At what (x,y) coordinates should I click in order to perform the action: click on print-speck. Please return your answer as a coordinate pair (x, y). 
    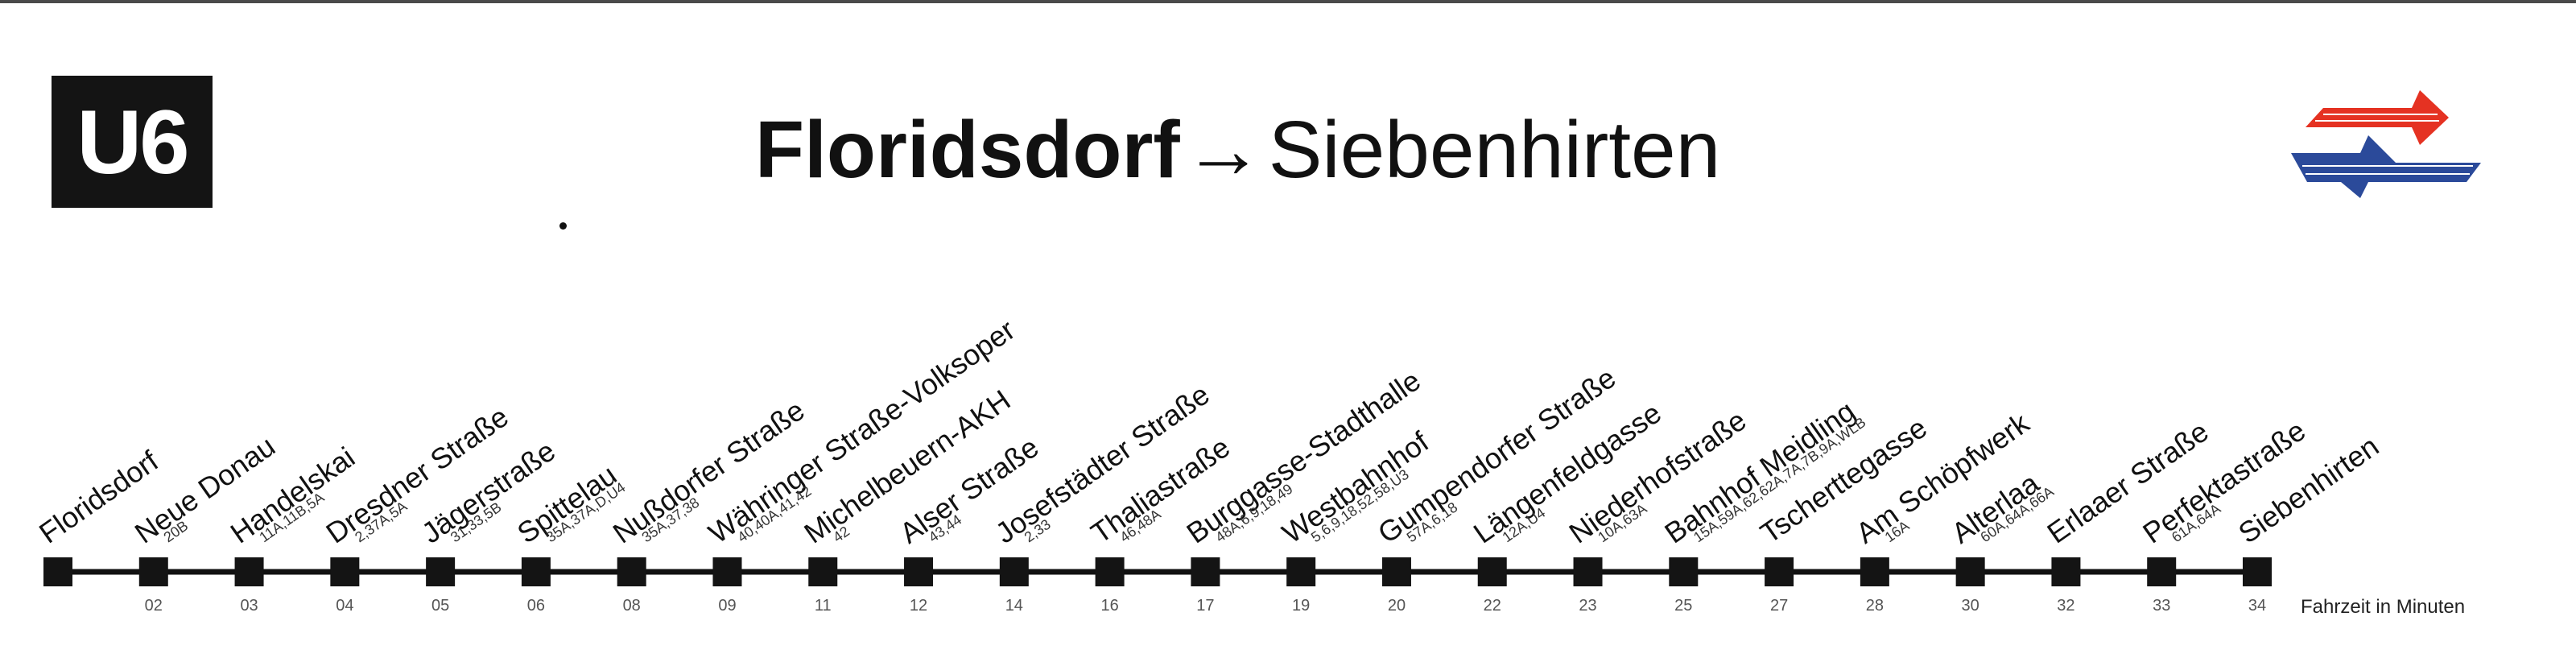
    Looking at the image, I should click on (563, 226).